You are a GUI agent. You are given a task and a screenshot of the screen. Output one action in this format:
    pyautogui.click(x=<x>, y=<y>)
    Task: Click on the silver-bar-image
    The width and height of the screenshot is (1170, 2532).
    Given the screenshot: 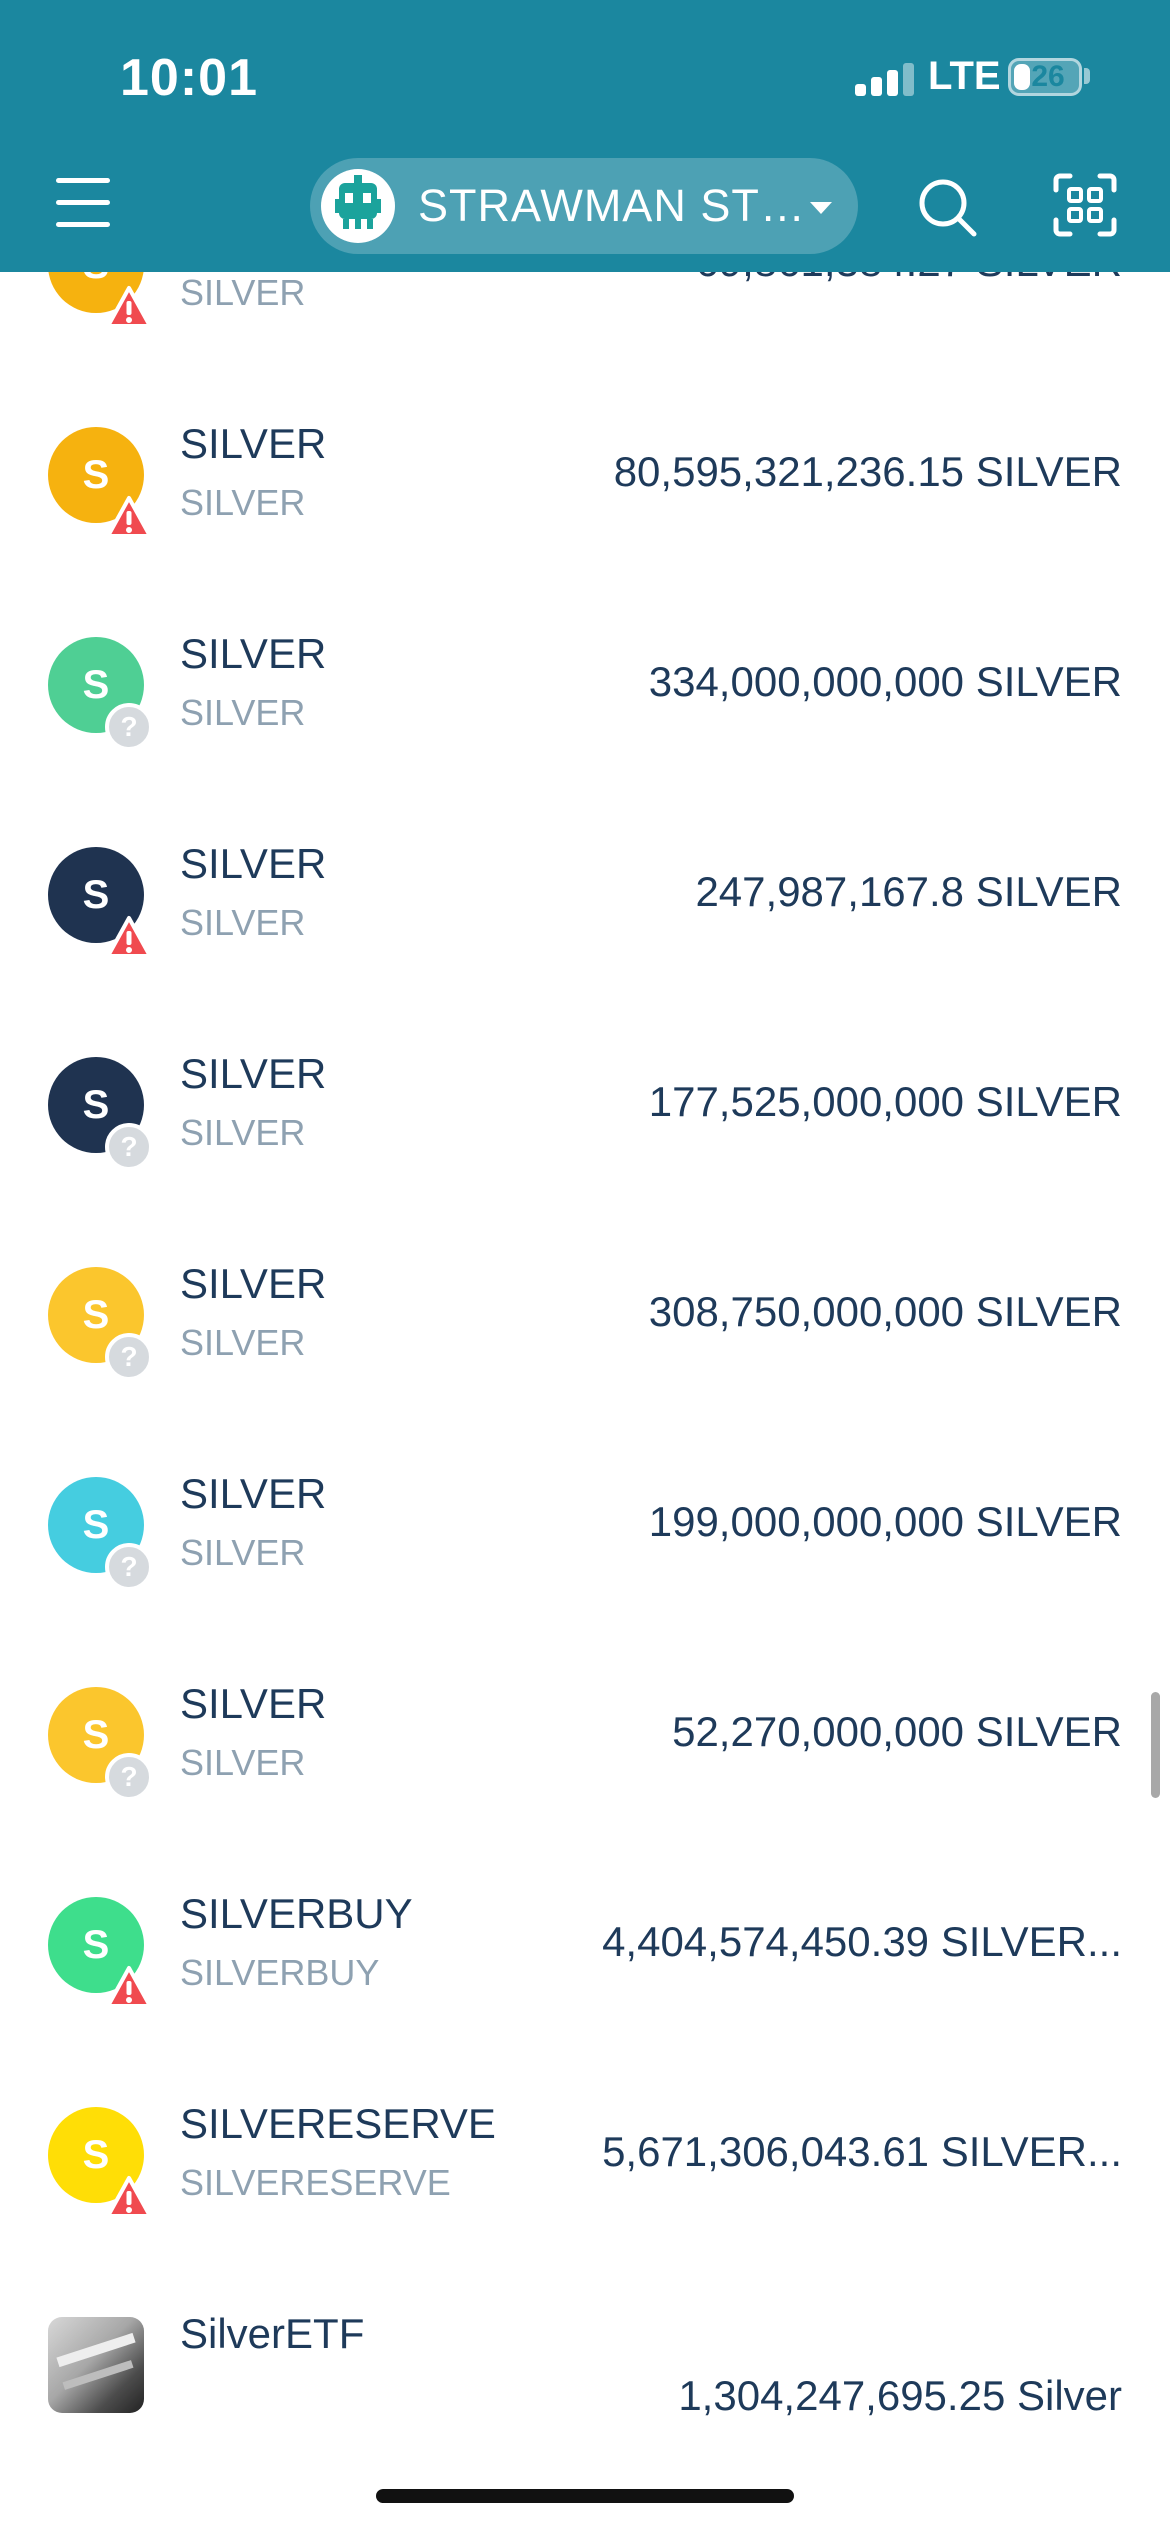 What is the action you would take?
    pyautogui.click(x=96, y=2365)
    